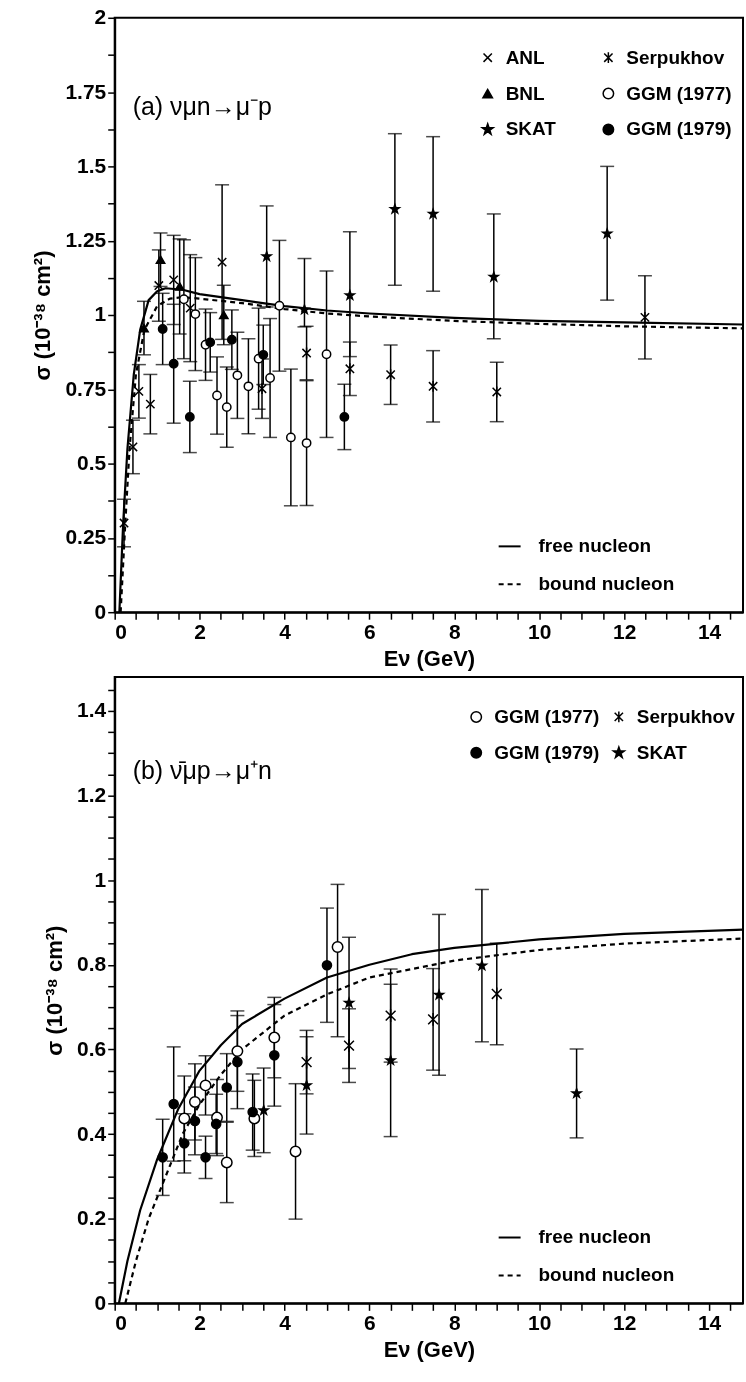  What do you see at coordinates (86, 91) in the screenshot?
I see `y-tick-label: 1.75` at bounding box center [86, 91].